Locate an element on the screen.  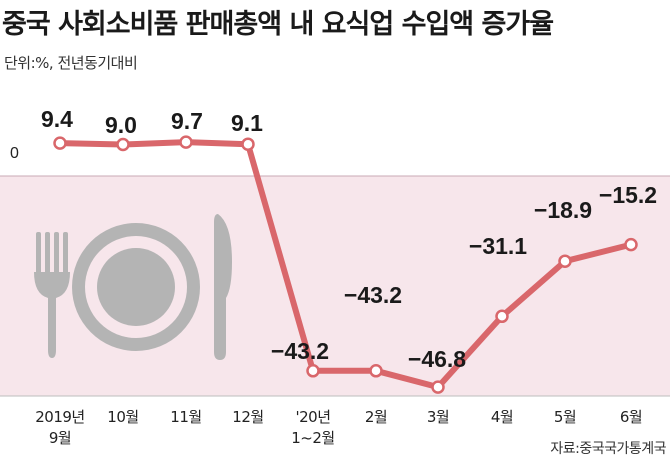
x-tick-label: 10월 is located at coordinates (122, 417).